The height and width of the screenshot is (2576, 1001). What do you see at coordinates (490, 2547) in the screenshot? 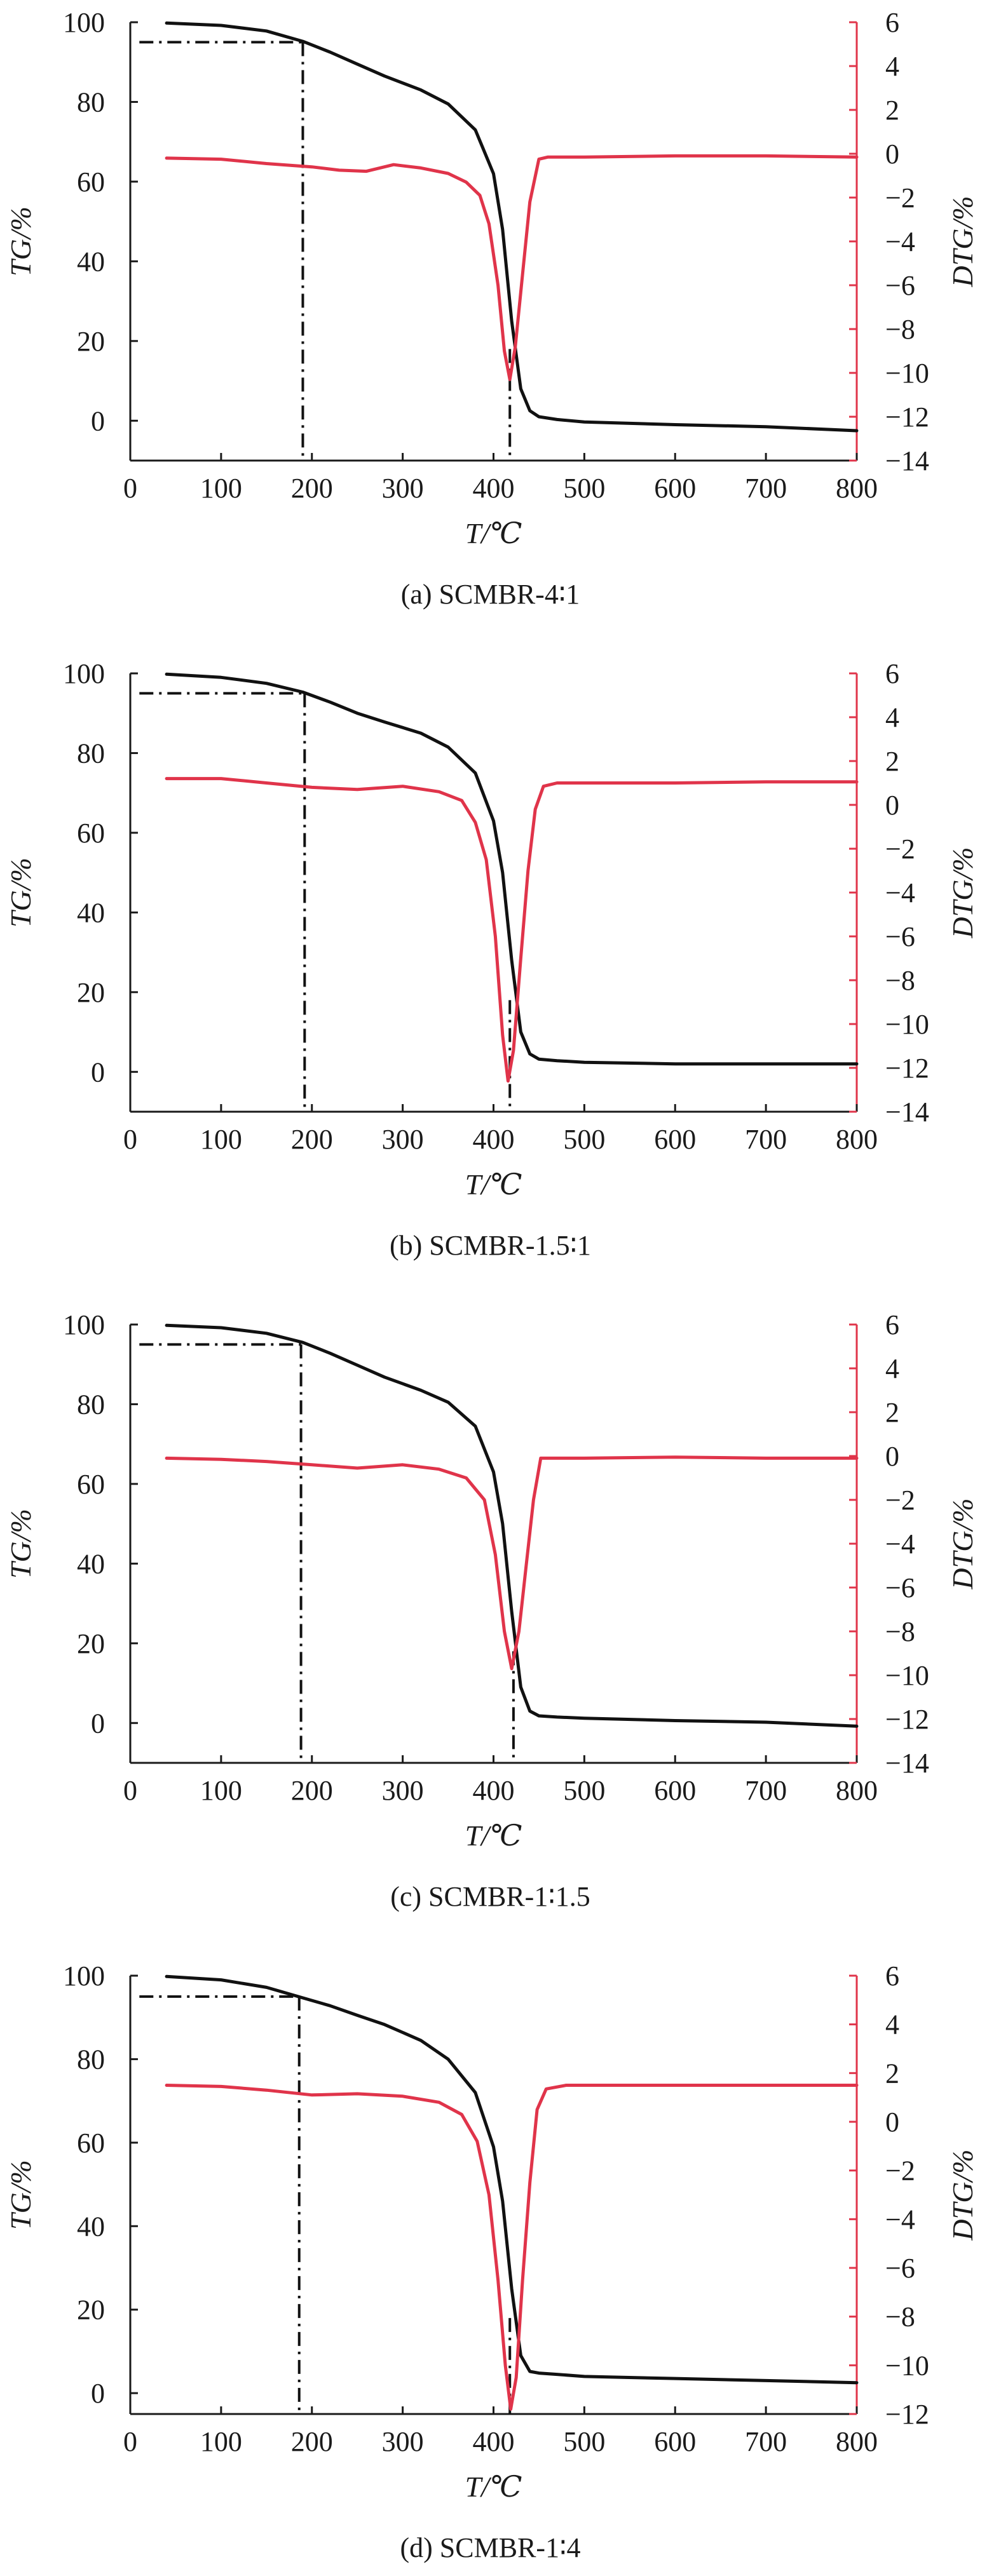
I see `panel-caption: (d) SCMBR-1∶4` at bounding box center [490, 2547].